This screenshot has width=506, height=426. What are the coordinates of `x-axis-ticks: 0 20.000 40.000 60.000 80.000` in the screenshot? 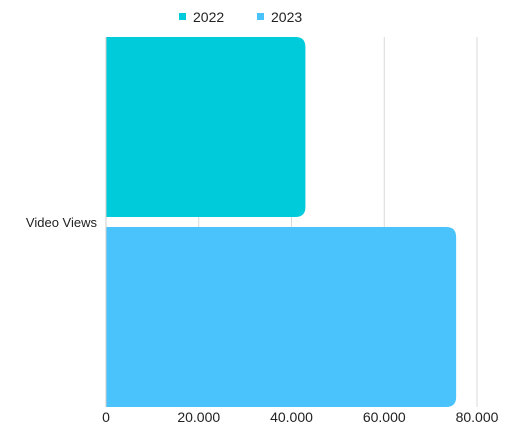 It's located at (300, 417).